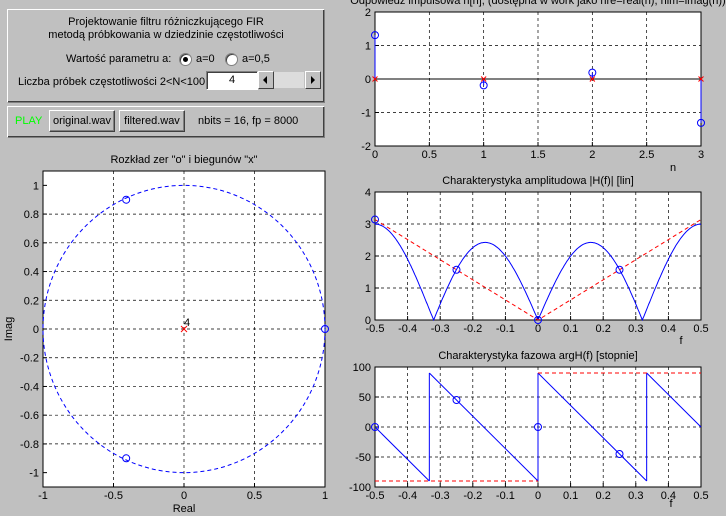  I want to click on pole-marker, so click(184, 329).